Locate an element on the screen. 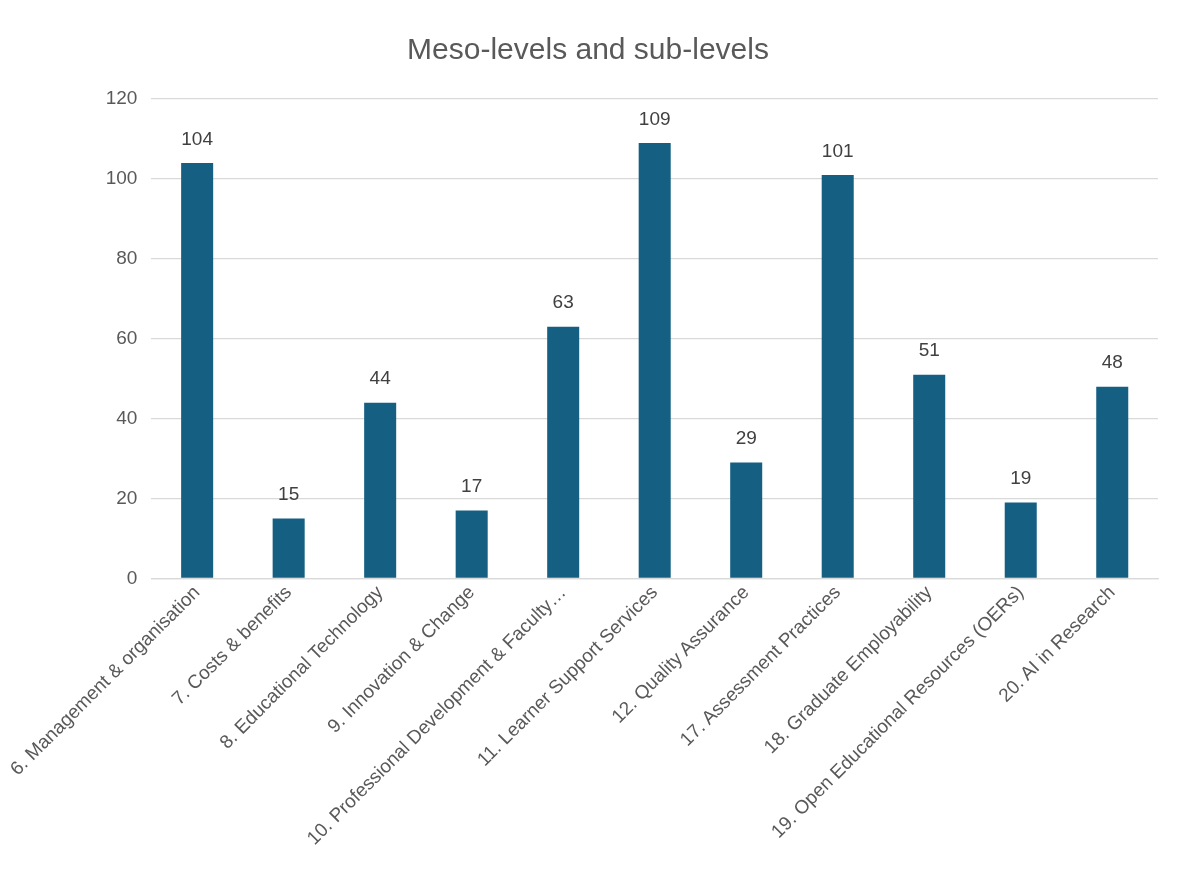 The height and width of the screenshot is (870, 1189). data-label: 15 is located at coordinates (289, 494).